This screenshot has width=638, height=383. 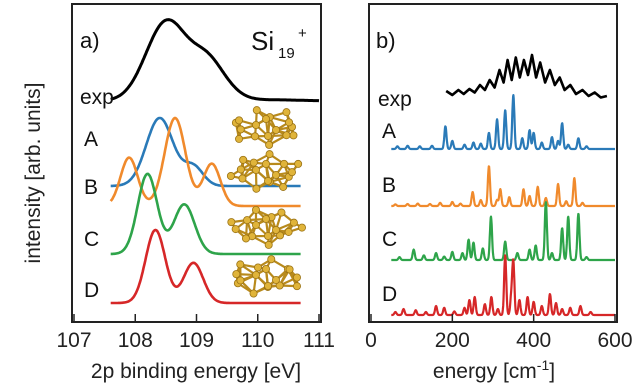 What do you see at coordinates (614, 340) in the screenshot?
I see `tick-label-b: 600` at bounding box center [614, 340].